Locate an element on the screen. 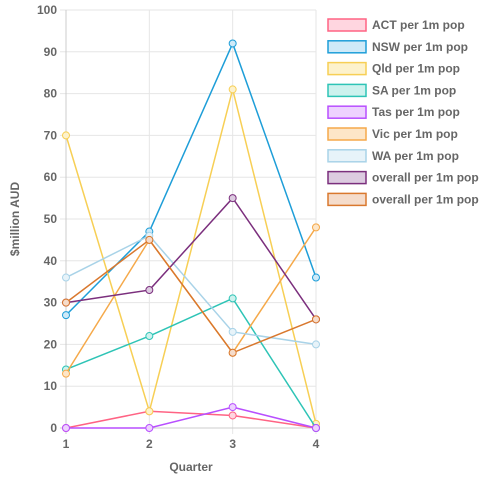 The width and height of the screenshot is (488, 480). legend-label: ACT per 1m pop is located at coordinates (418, 25).